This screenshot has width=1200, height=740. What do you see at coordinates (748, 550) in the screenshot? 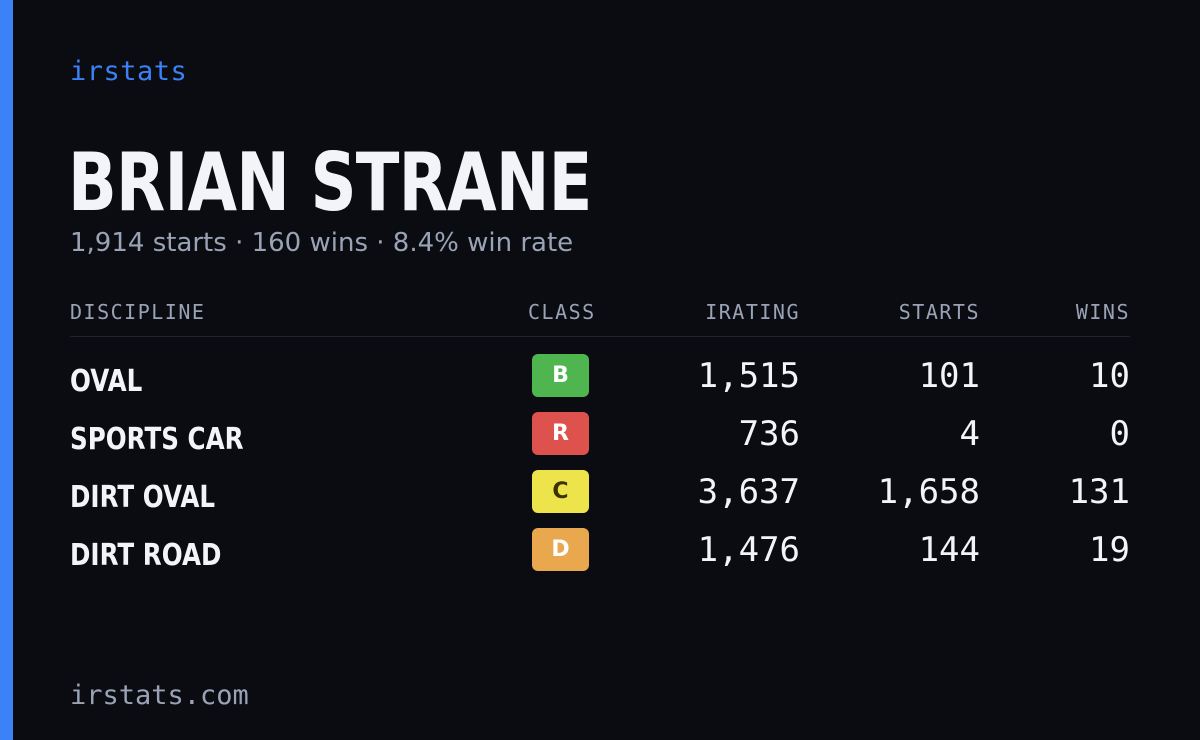
I see `irating-value: 1,476` at bounding box center [748, 550].